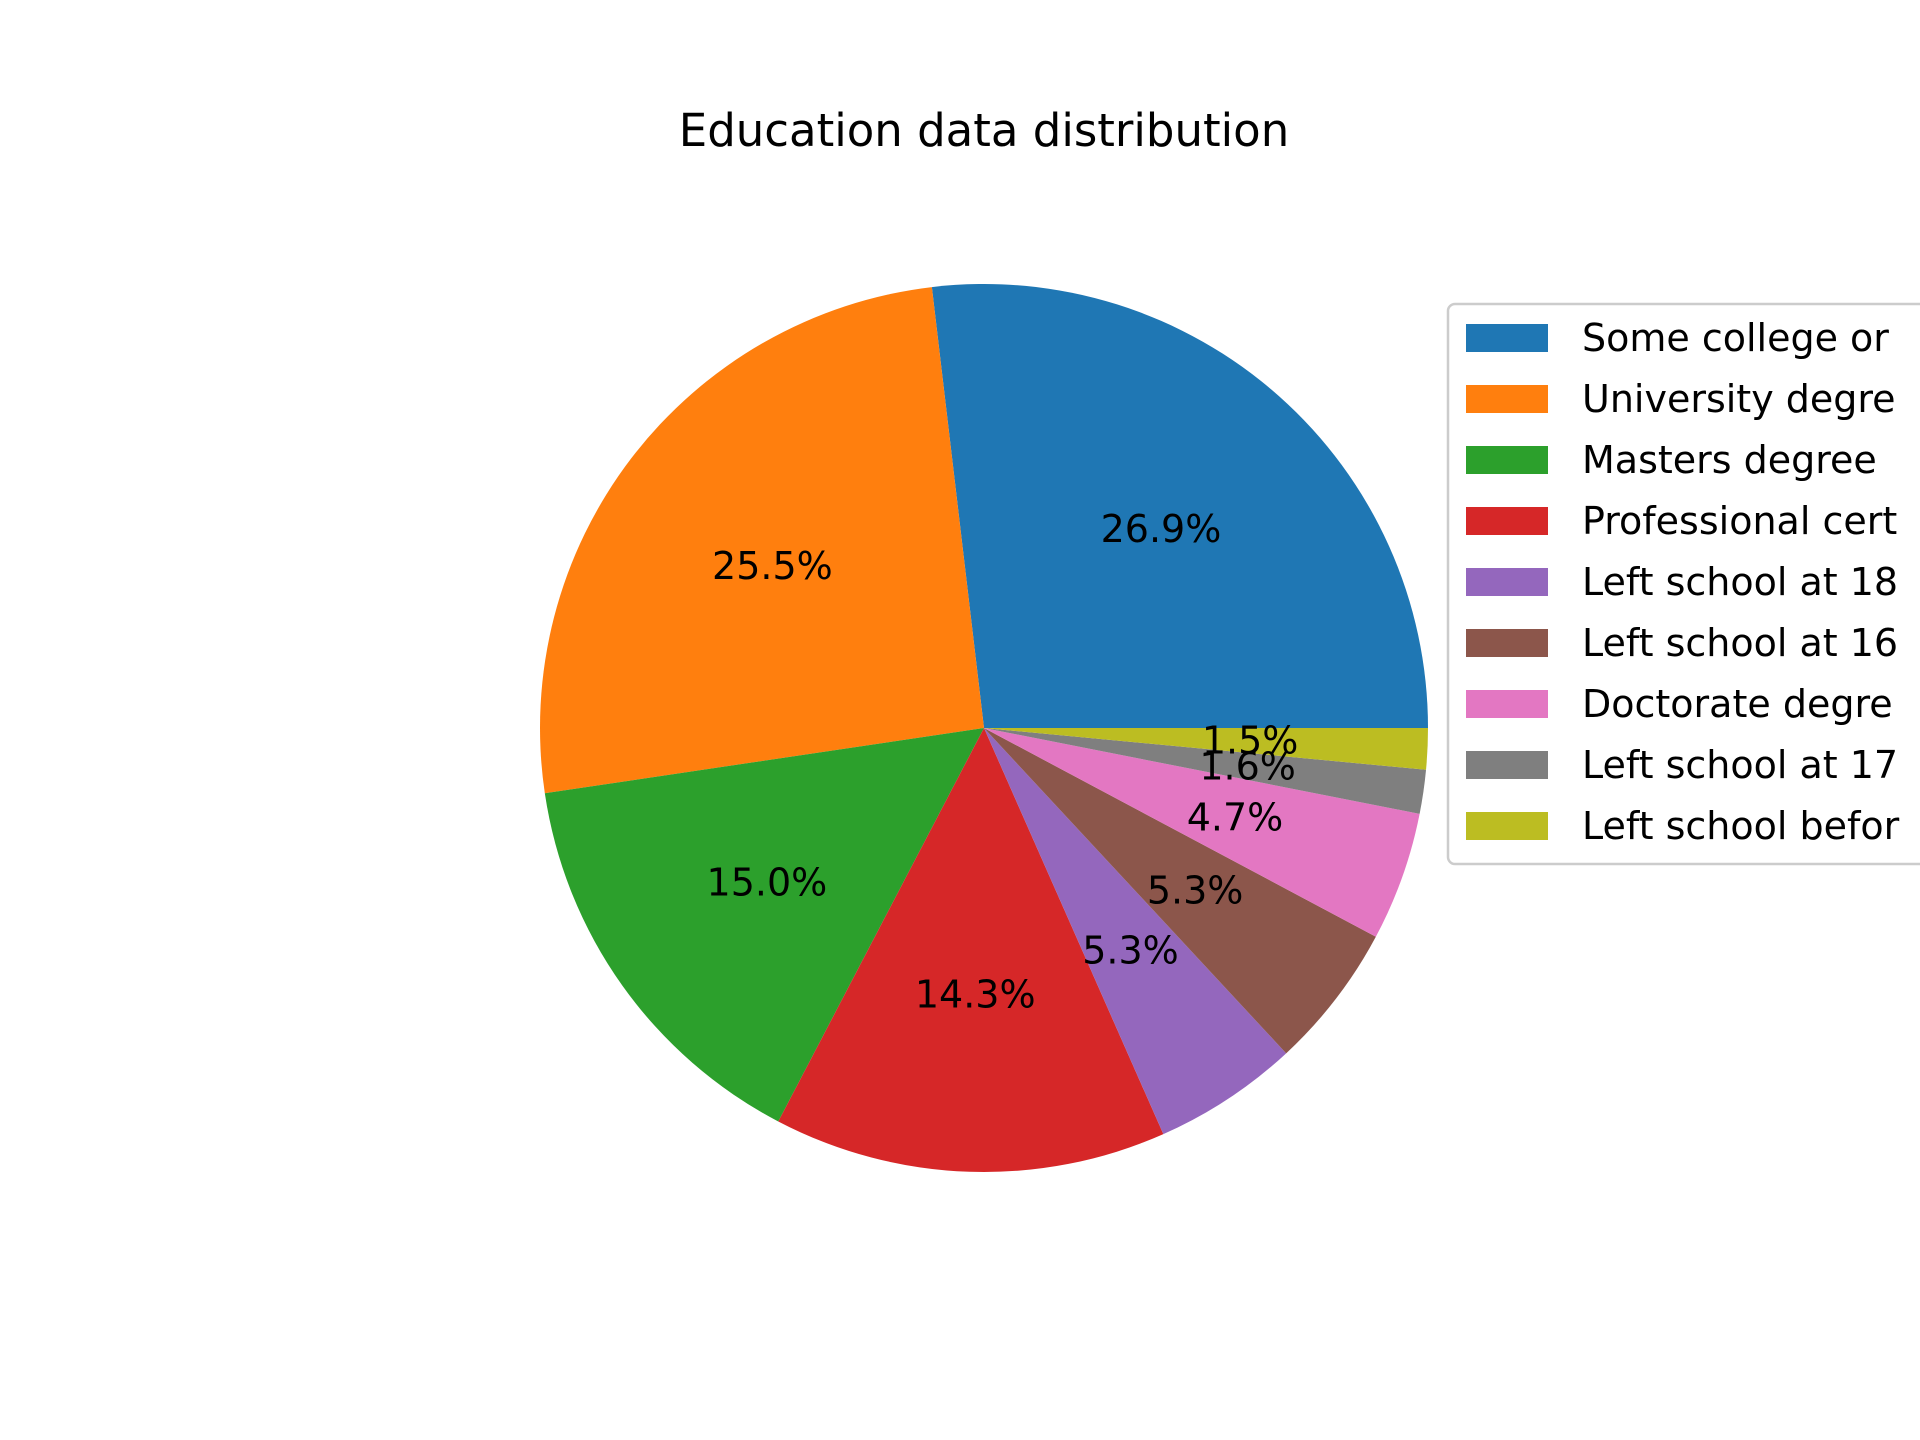 This screenshot has width=1920, height=1440. I want to click on legend-item-doctorate-degre: Doctorate degre, so click(1679, 704).